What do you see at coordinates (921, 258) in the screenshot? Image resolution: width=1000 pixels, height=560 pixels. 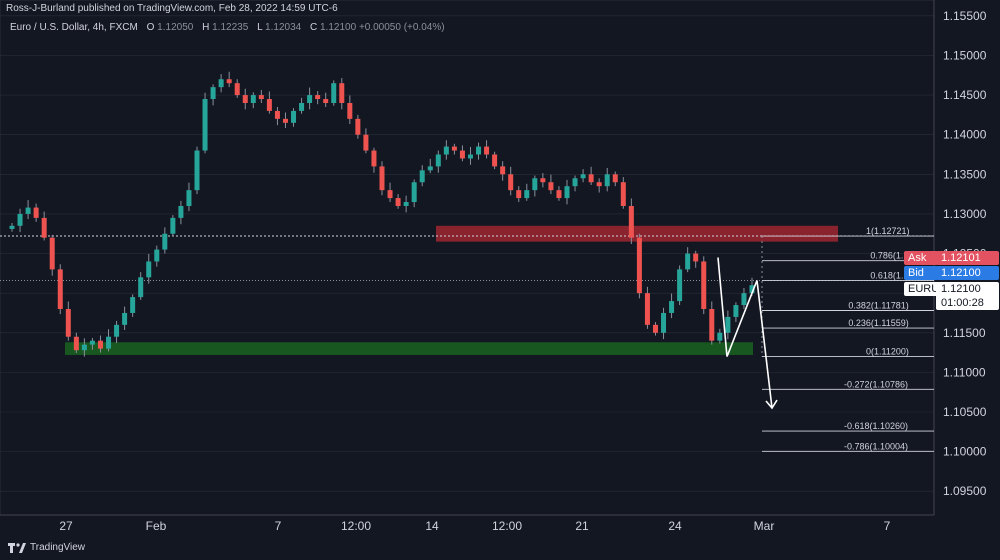 I see `ask-tag: Ask` at bounding box center [921, 258].